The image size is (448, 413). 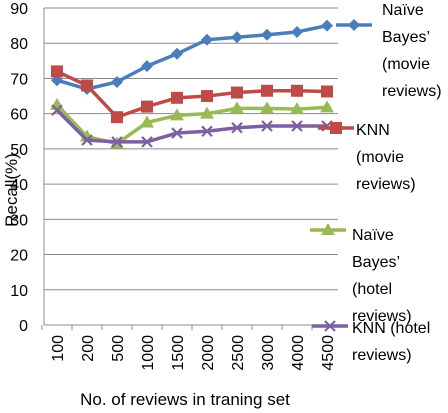 I want to click on y-tick-label: 80, so click(x=19, y=44).